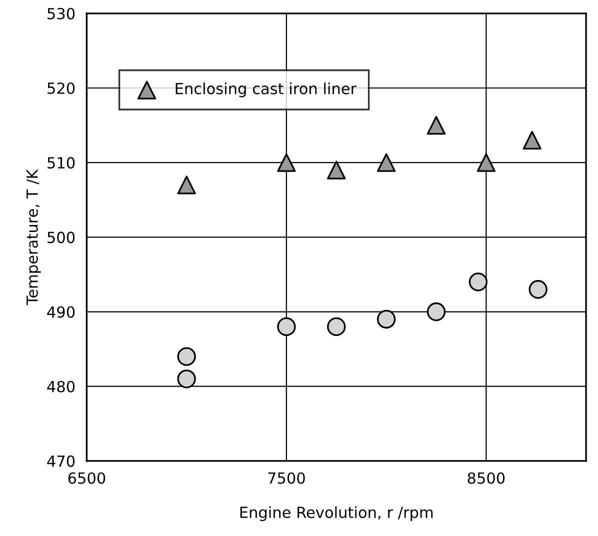  I want to click on legend-label: Enclosing cast iron liner, so click(266, 90).